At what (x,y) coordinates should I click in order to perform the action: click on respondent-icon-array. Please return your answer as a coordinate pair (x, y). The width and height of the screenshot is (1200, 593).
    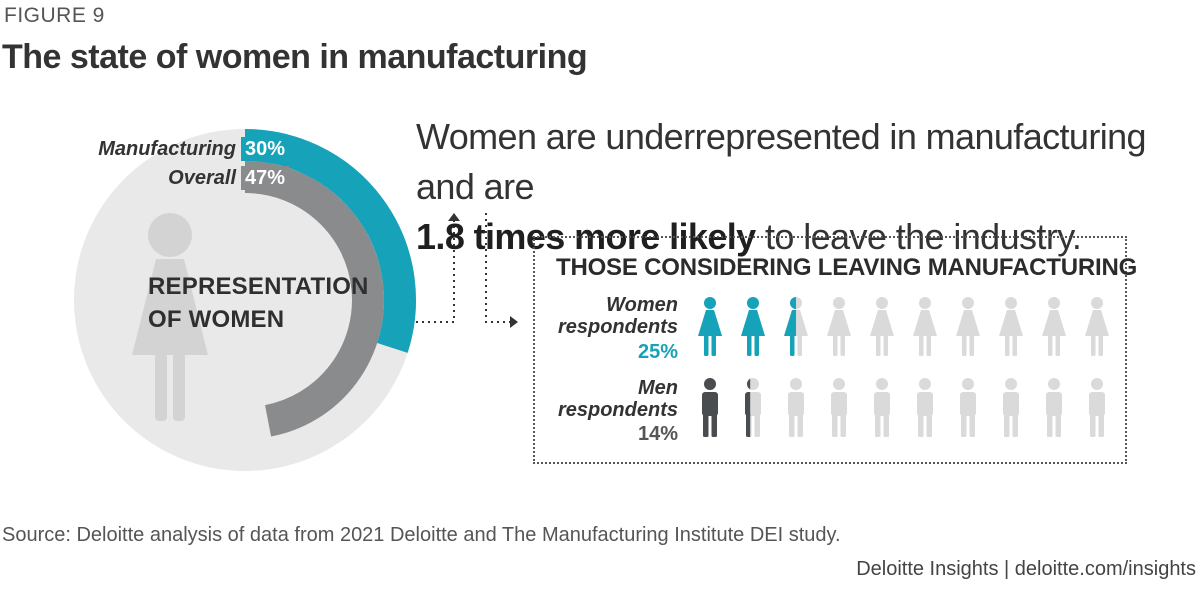
    Looking at the image, I should click on (903, 367).